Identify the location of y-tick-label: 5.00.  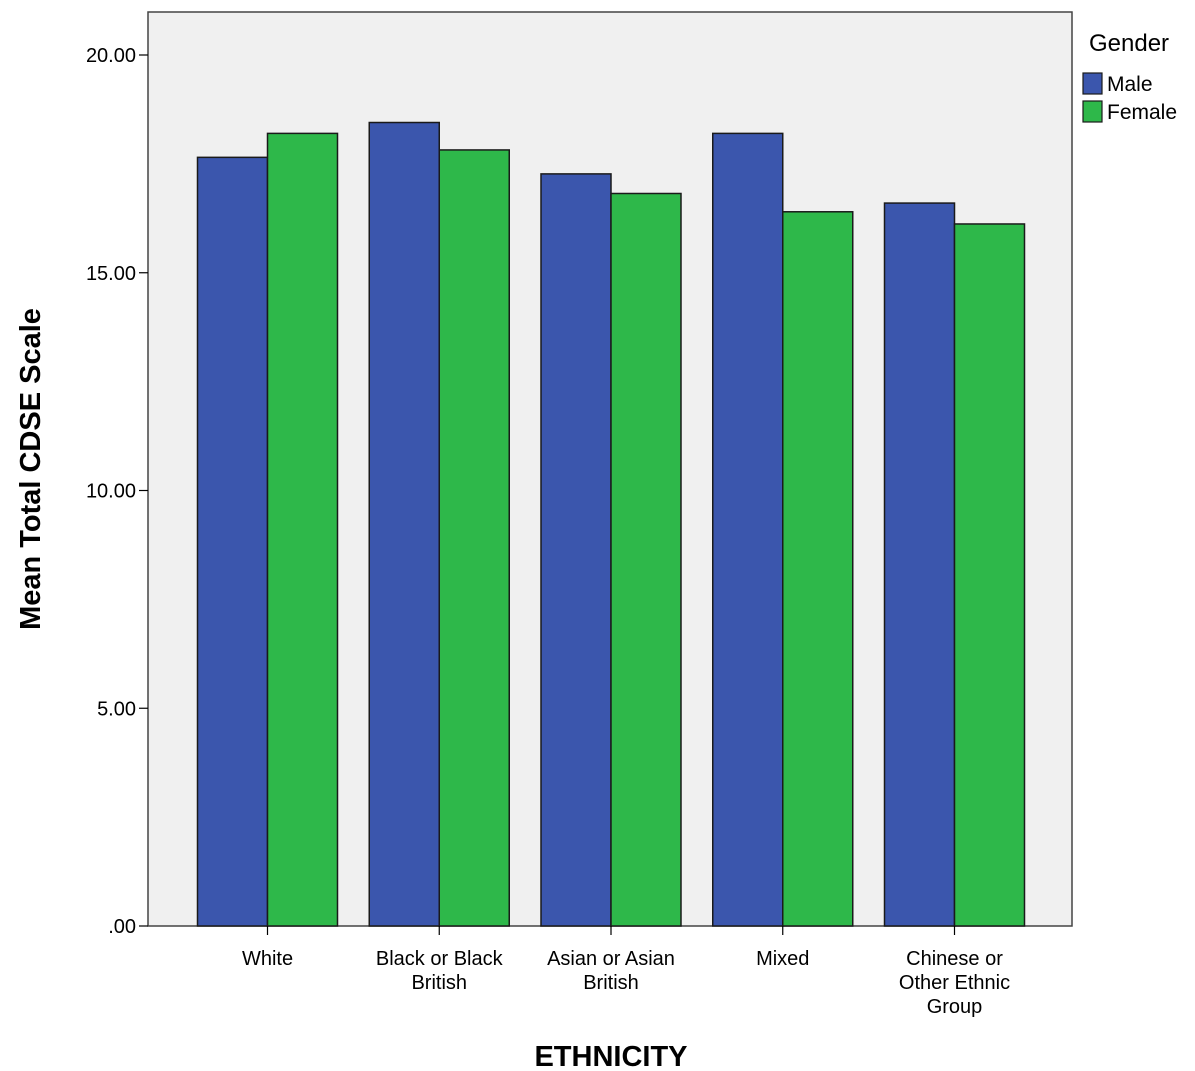
(116, 709).